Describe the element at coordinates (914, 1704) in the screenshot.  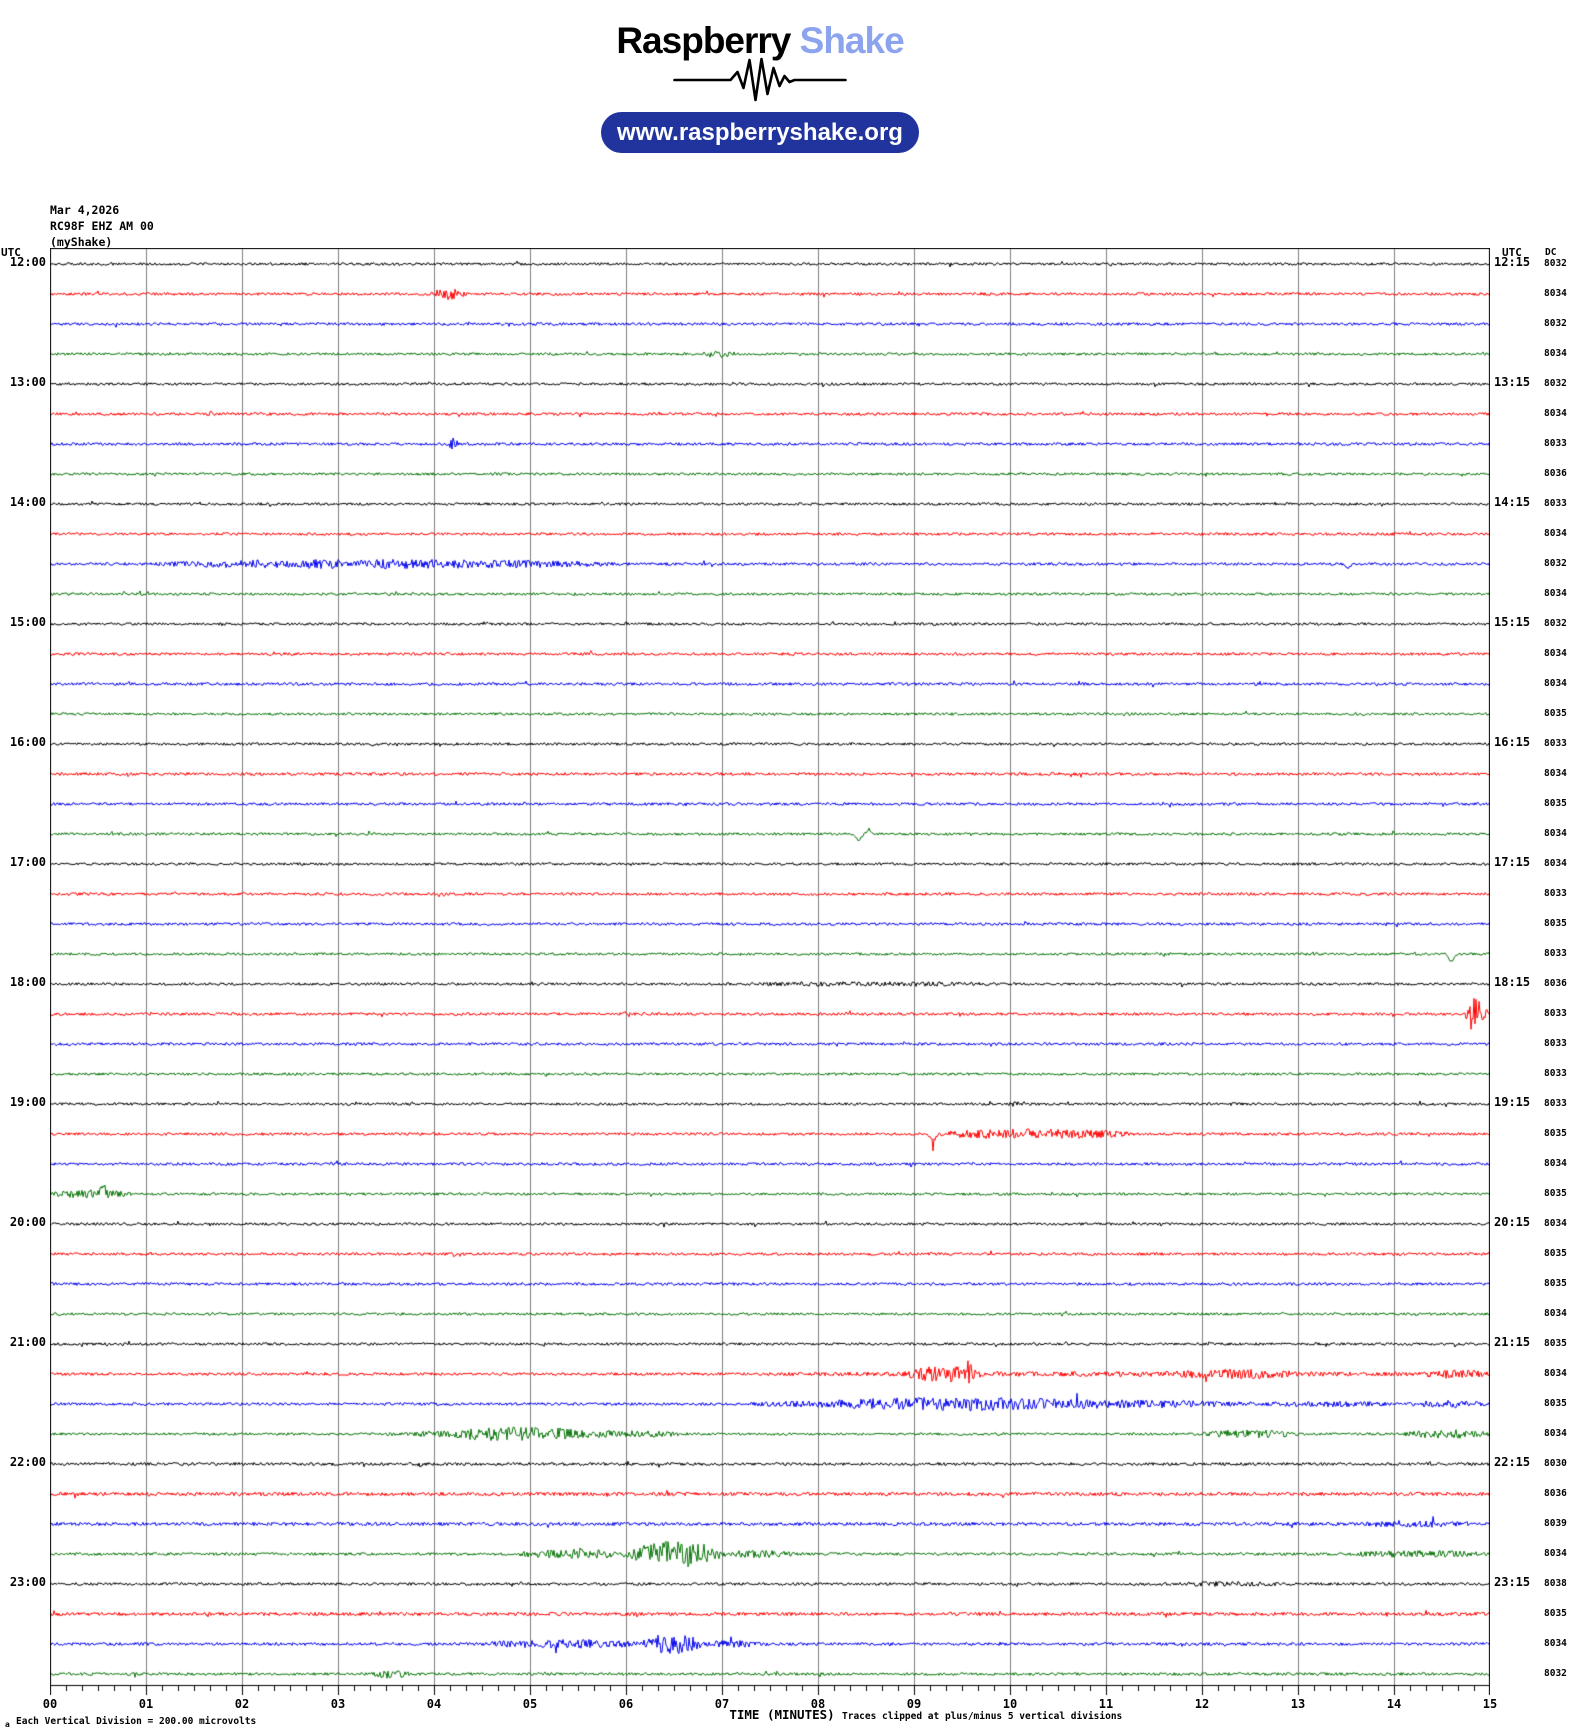
I see `x-tick-label: 09` at that location.